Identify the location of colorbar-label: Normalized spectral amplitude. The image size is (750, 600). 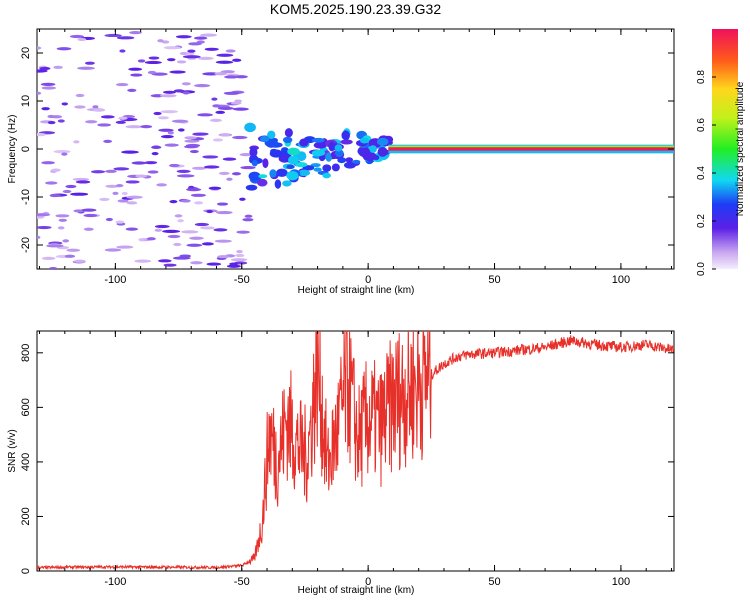
(740, 148).